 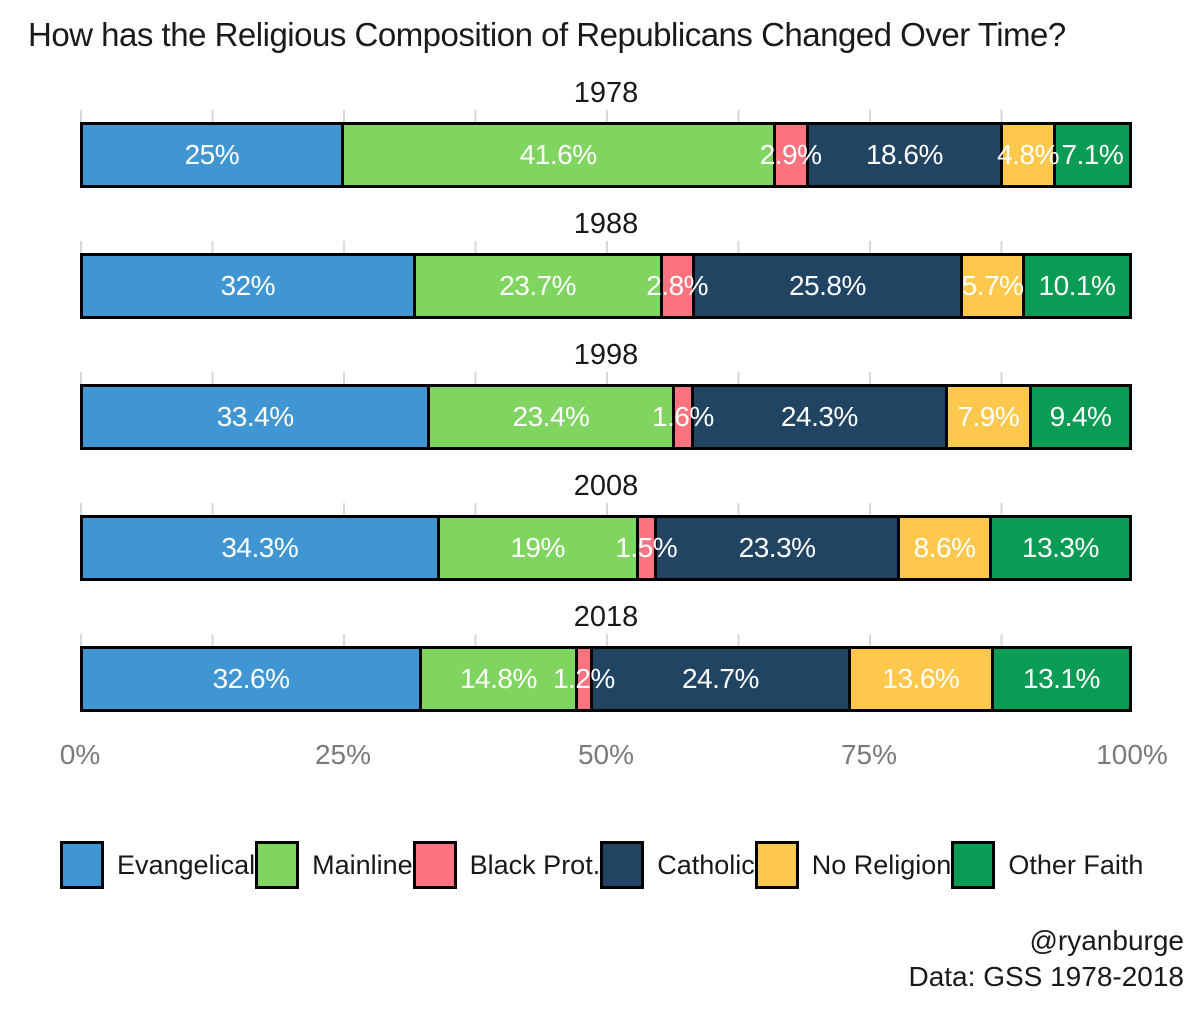 I want to click on legend-item: No Religion, so click(x=853, y=865).